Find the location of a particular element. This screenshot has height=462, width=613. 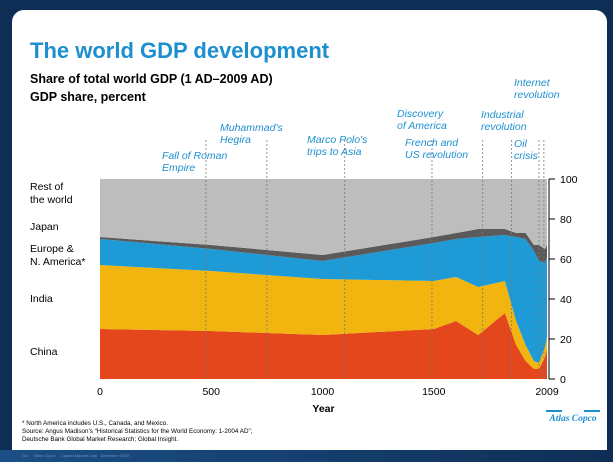

event-industrial-label-2: revolution is located at coordinates (504, 127).